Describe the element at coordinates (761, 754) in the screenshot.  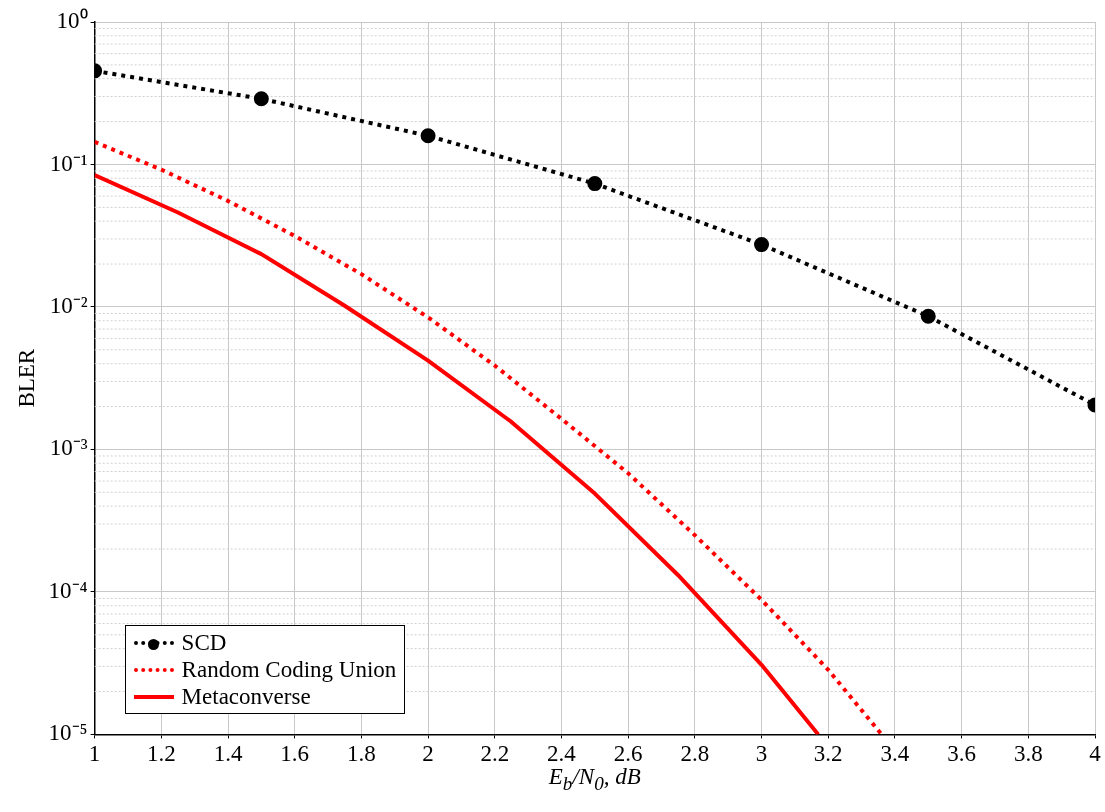
I see `x-tick-label: 3` at that location.